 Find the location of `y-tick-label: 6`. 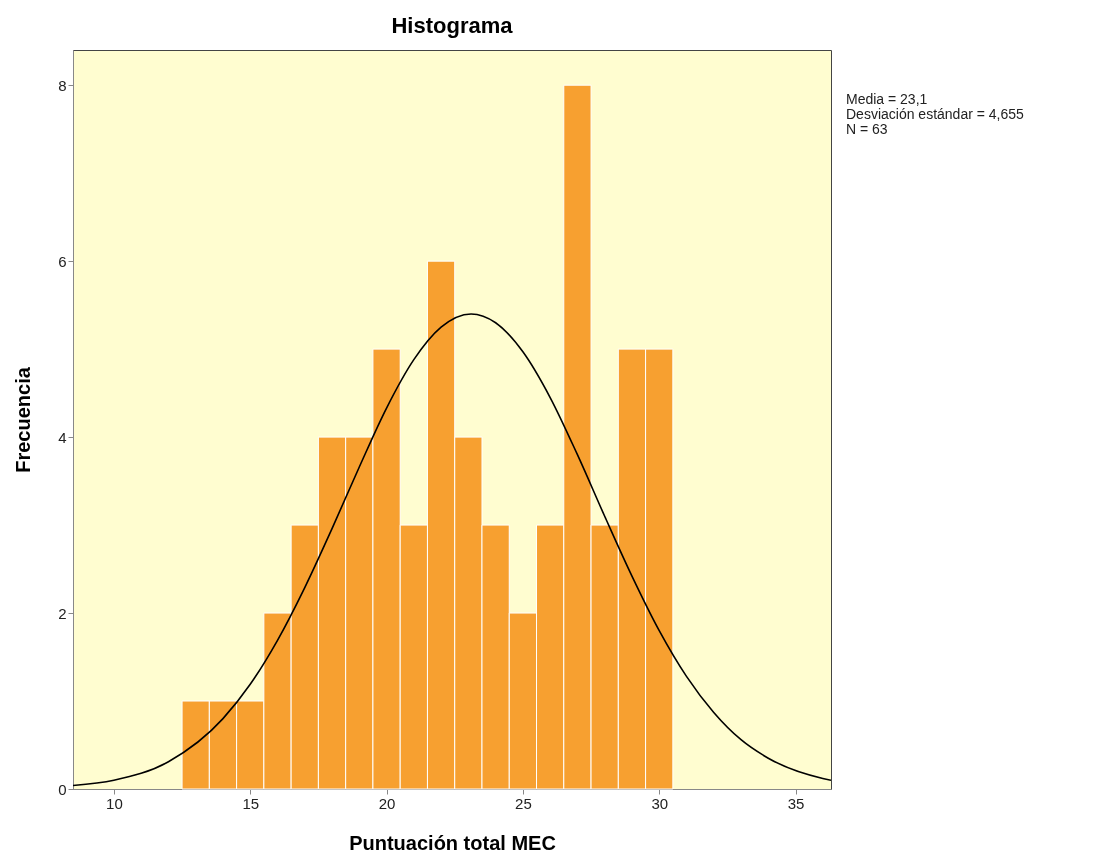

y-tick-label: 6 is located at coordinates (62, 261).